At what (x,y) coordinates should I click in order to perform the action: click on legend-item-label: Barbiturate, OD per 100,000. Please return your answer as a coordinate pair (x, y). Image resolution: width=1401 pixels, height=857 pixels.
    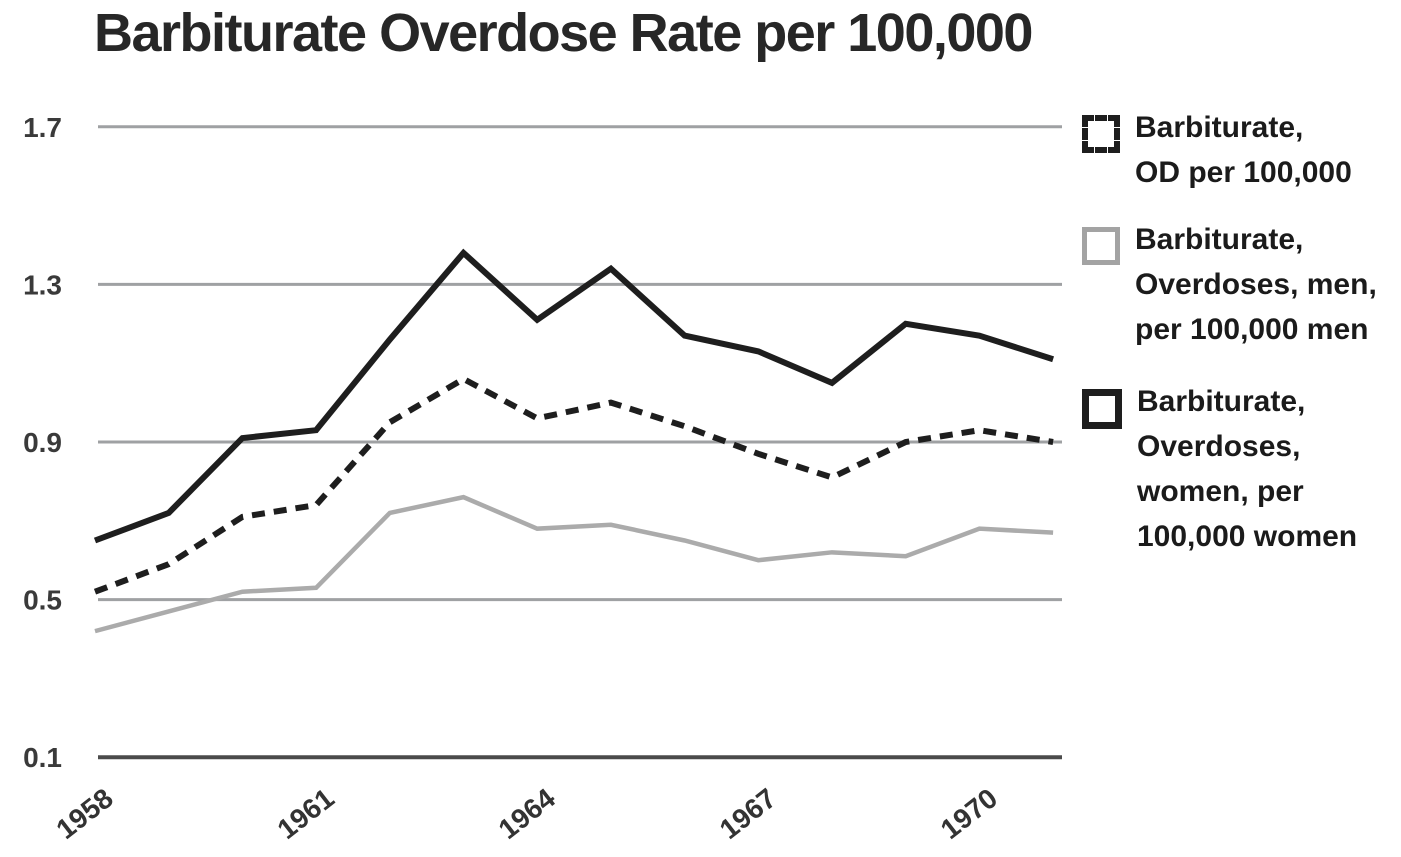
    Looking at the image, I should click on (1243, 150).